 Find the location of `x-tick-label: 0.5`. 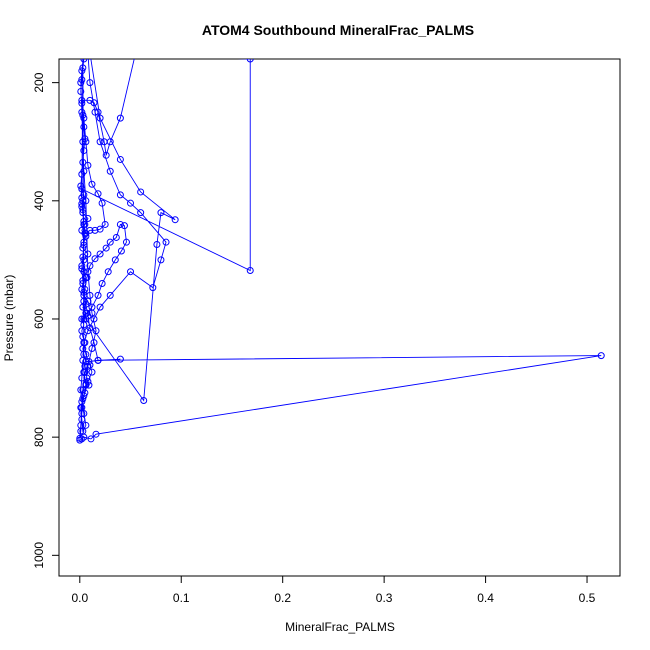

x-tick-label: 0.5 is located at coordinates (587, 598).